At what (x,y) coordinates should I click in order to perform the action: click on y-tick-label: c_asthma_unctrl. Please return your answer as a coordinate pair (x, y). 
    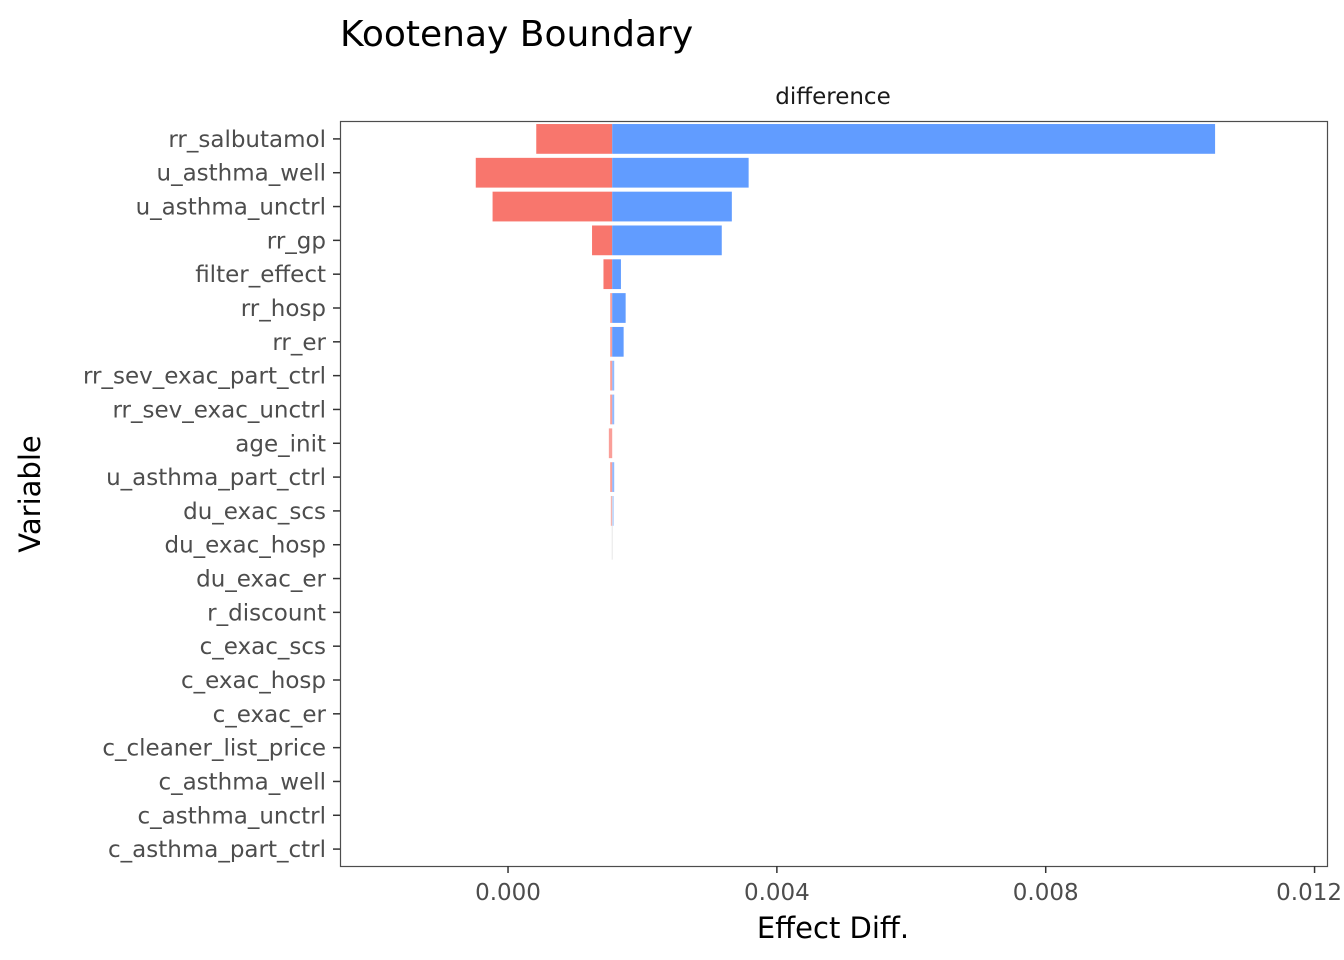
    Looking at the image, I should click on (232, 816).